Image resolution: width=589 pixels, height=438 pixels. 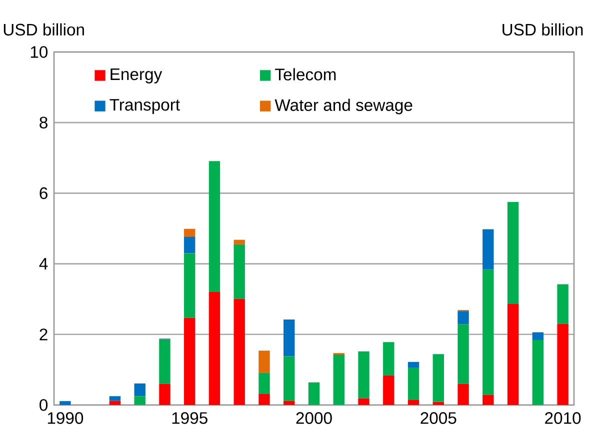 What do you see at coordinates (145, 106) in the screenshot?
I see `legend-label: Transport` at bounding box center [145, 106].